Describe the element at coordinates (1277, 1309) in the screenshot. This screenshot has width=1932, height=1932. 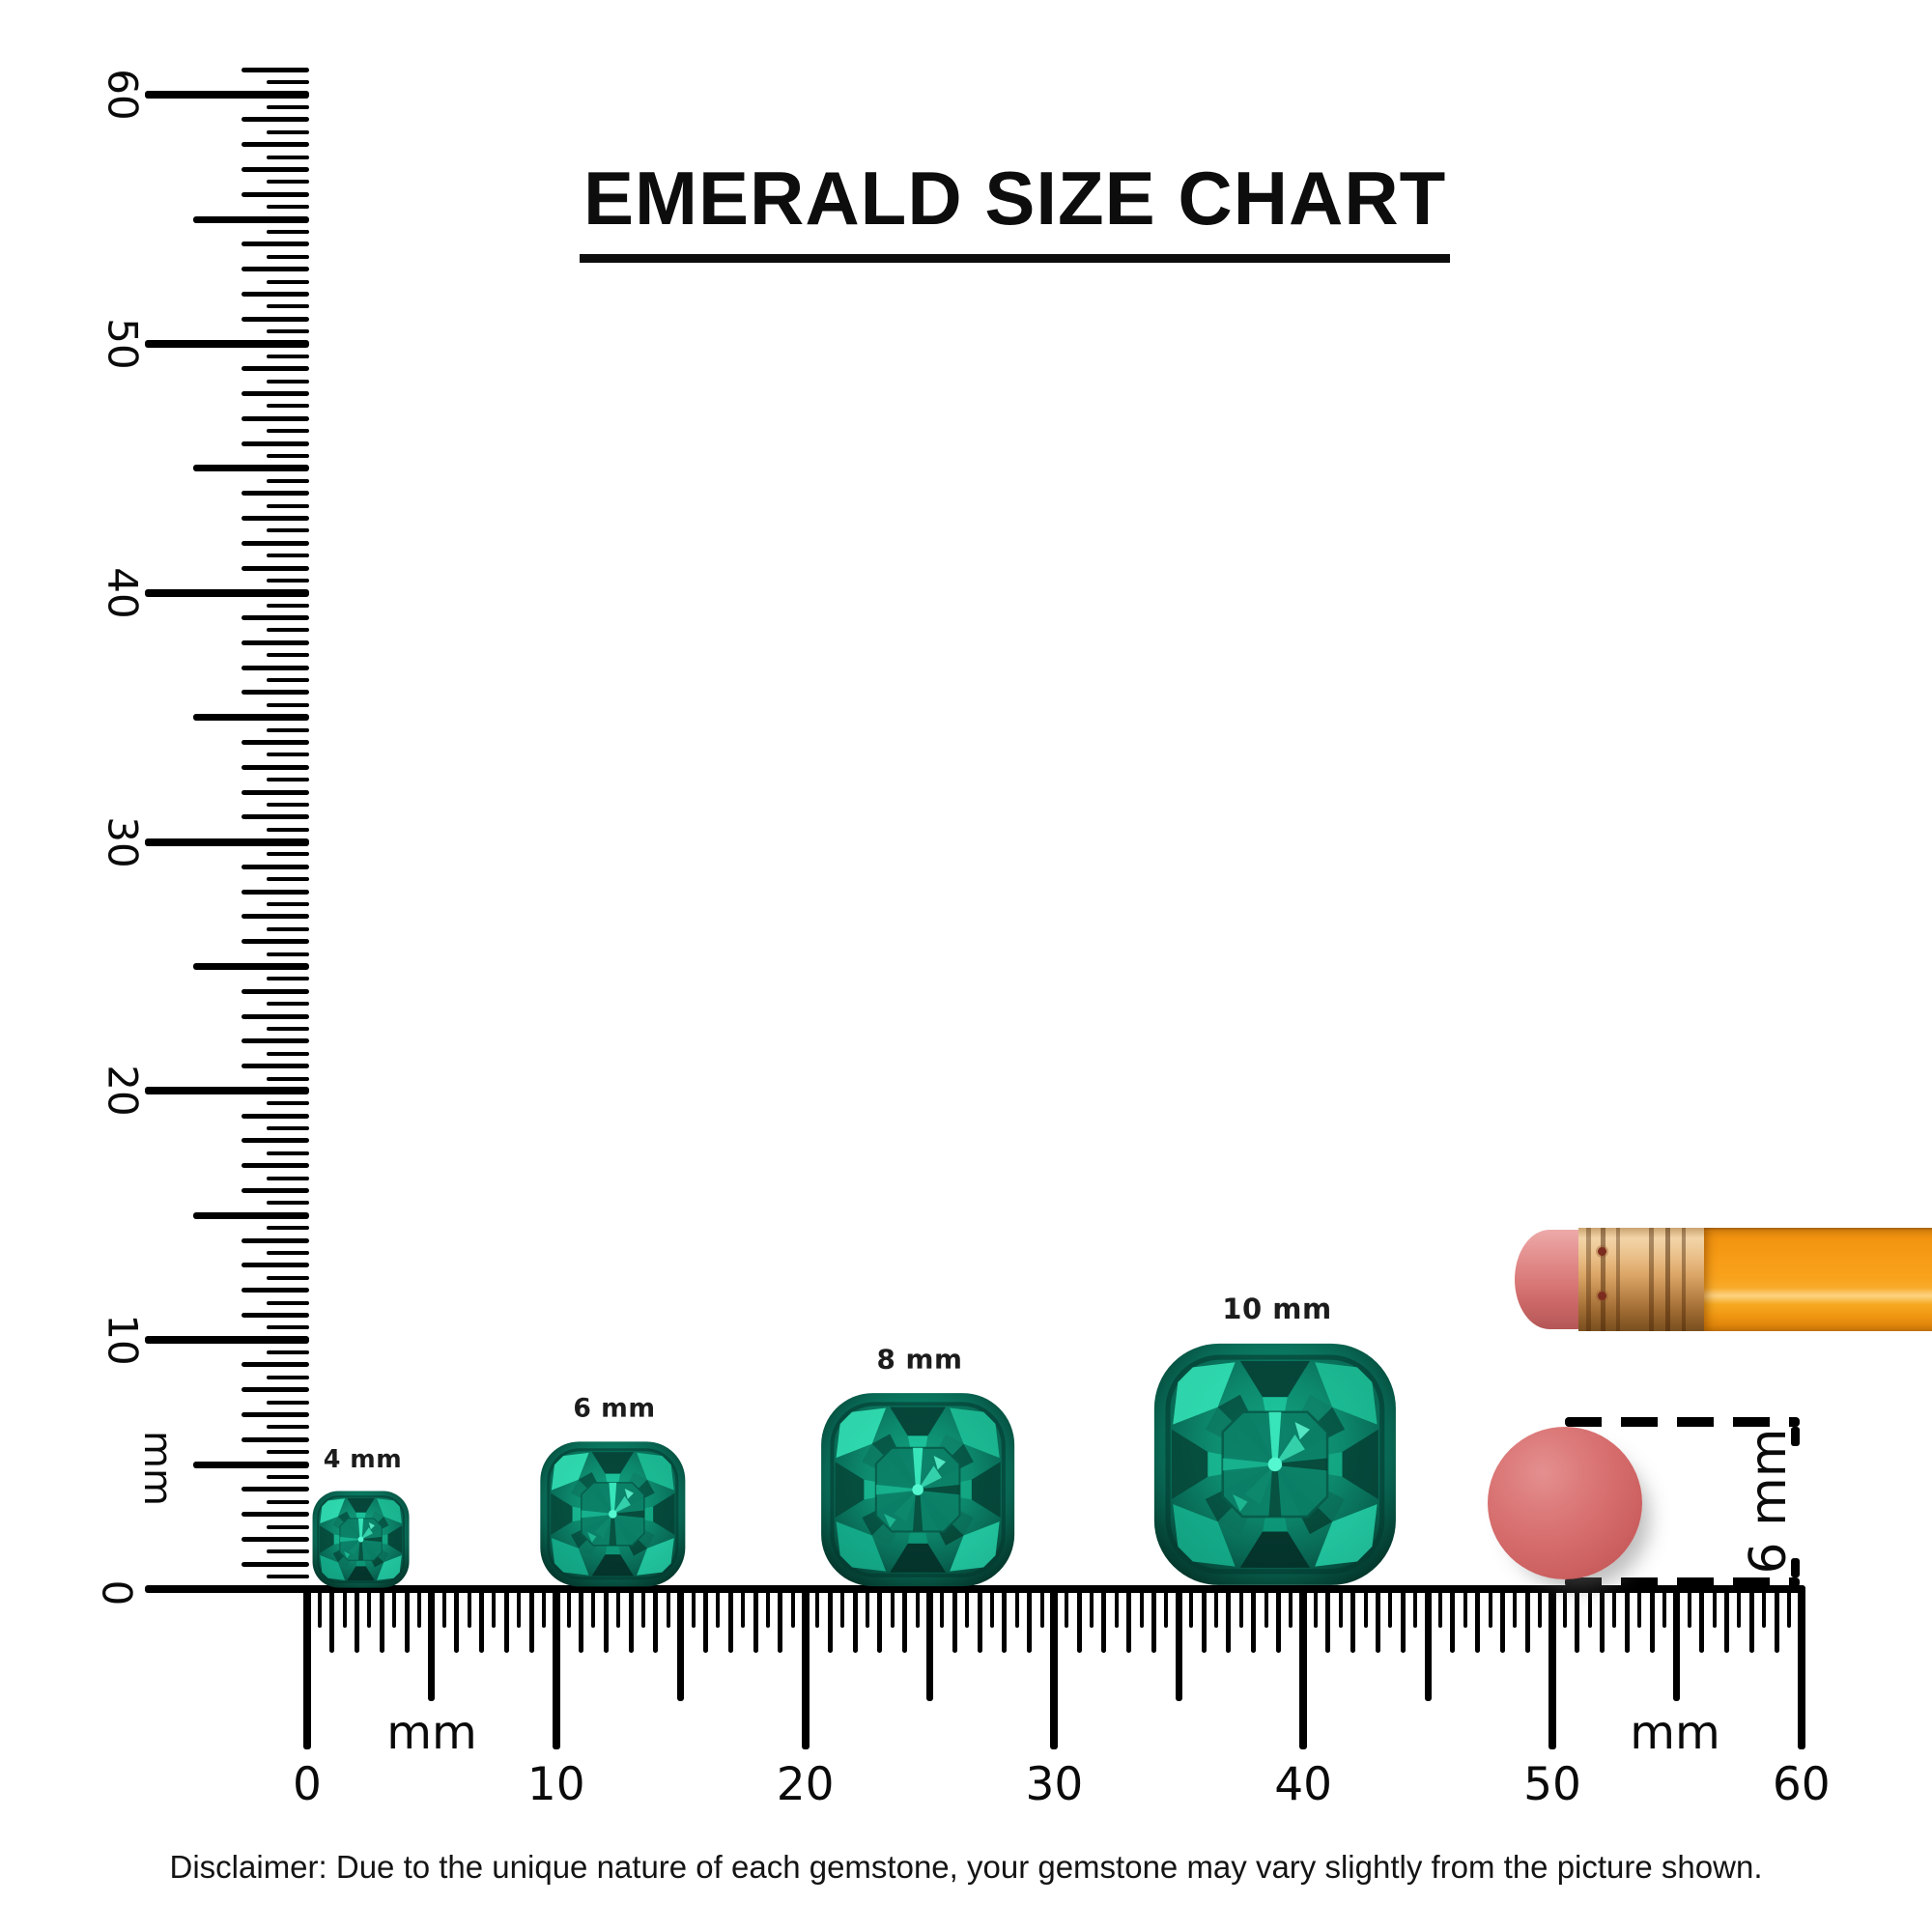
I see `gem-size-label: 10 mm` at that location.